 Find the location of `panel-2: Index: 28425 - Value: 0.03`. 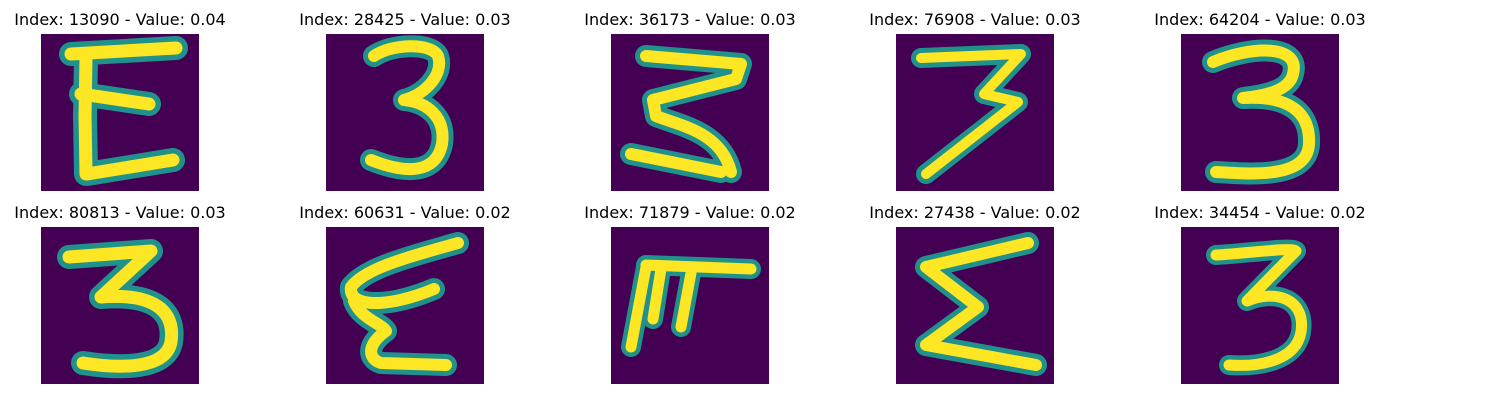

panel-2: Index: 28425 - Value: 0.03 is located at coordinates (405, 96).